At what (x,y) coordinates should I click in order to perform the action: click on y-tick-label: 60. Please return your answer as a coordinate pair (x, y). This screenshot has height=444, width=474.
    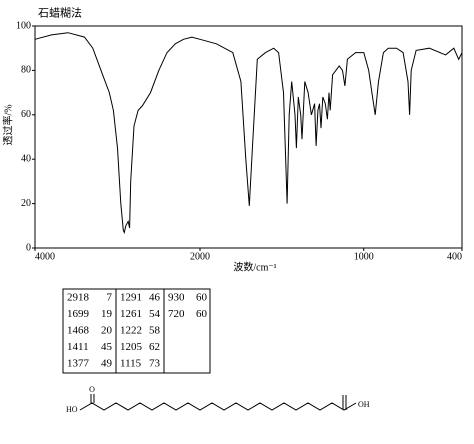
    Looking at the image, I should click on (26, 114).